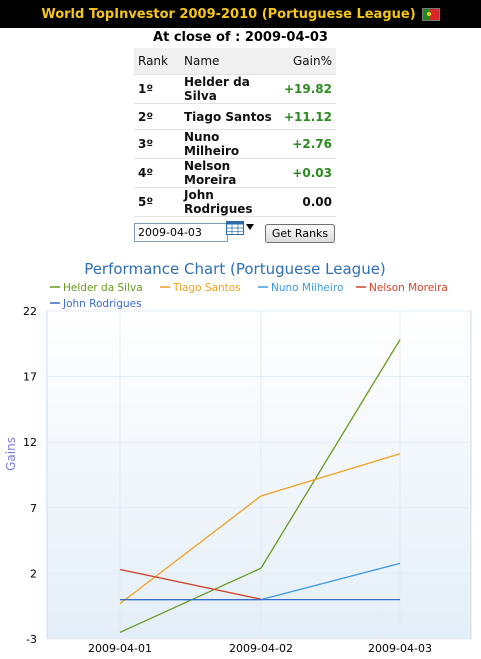 This screenshot has width=481, height=659. What do you see at coordinates (307, 61) in the screenshot?
I see `column-header-gain: Gain%` at bounding box center [307, 61].